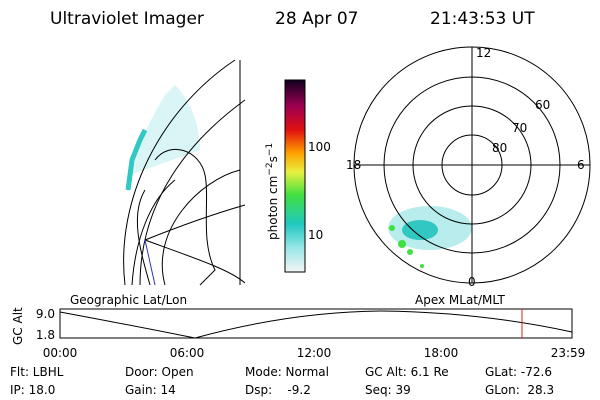 The height and width of the screenshot is (400, 600). I want to click on orbit-curve, so click(316, 324).